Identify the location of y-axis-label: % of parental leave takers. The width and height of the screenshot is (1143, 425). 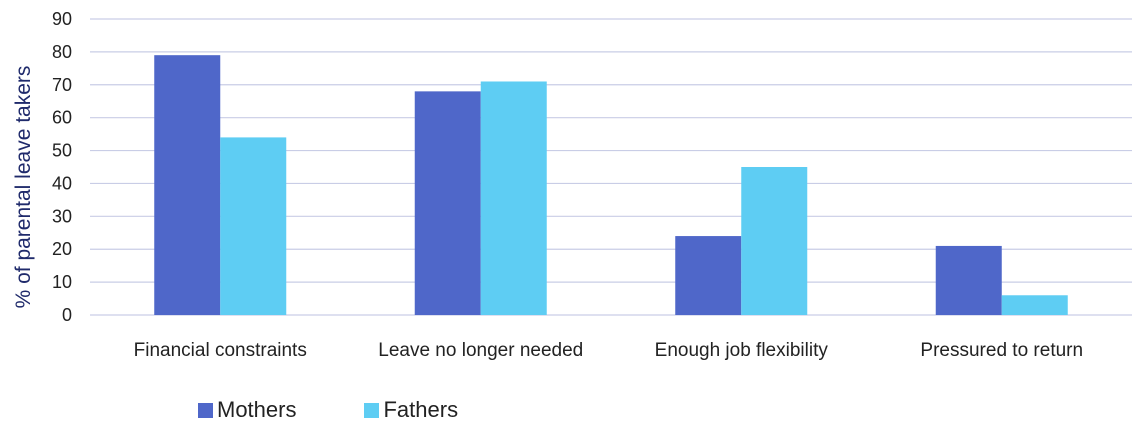
(23, 187).